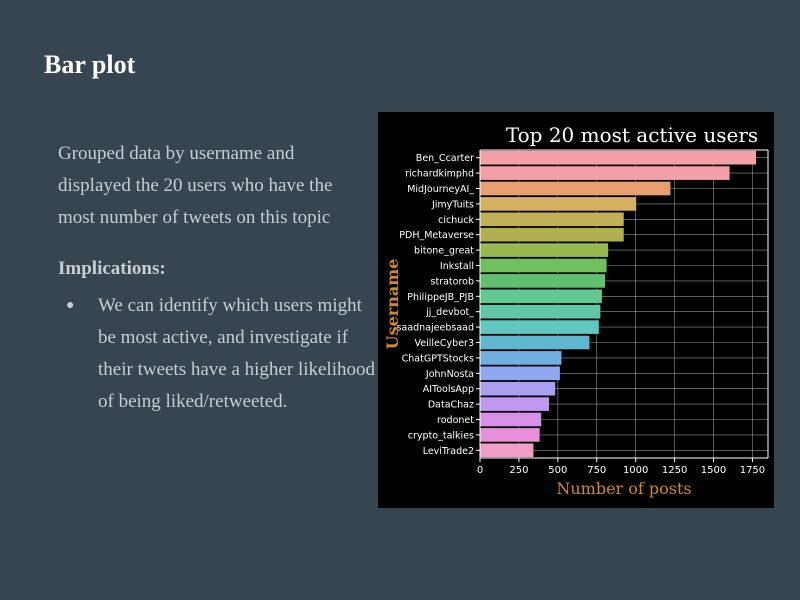 The height and width of the screenshot is (600, 800). What do you see at coordinates (440, 189) in the screenshot?
I see `y-tick-label: MidJourneyAI_` at bounding box center [440, 189].